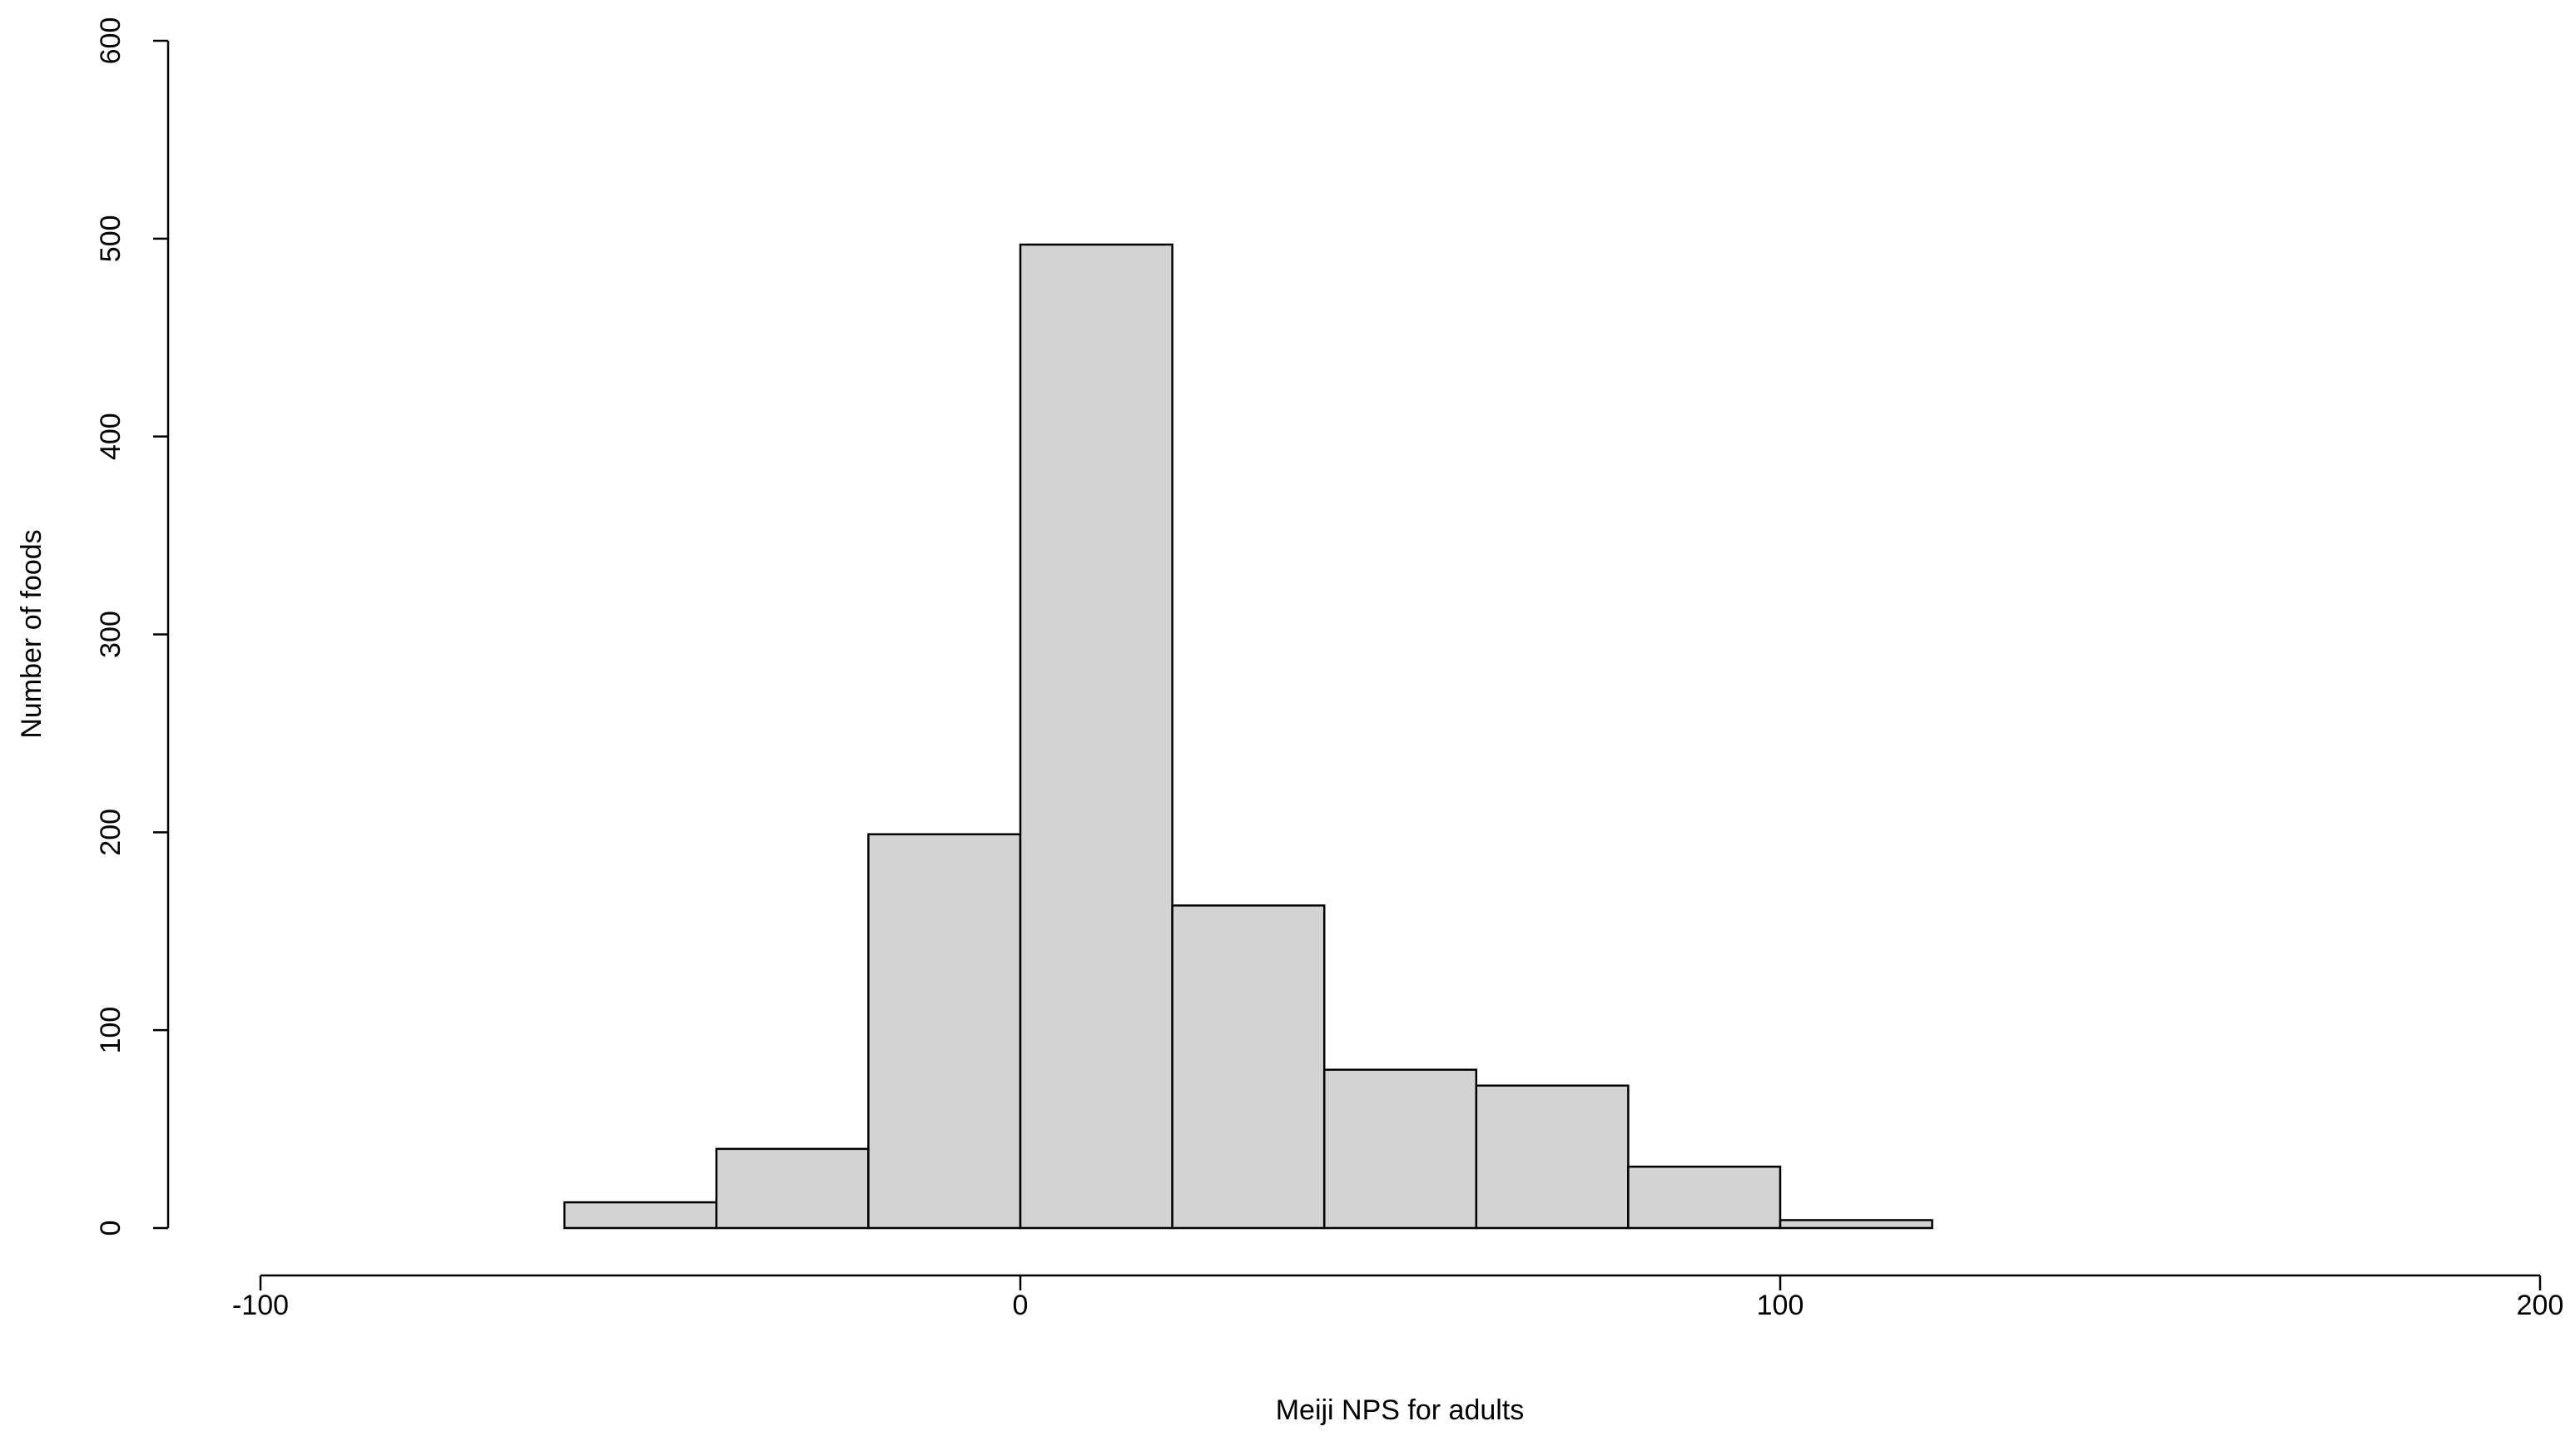  Describe the element at coordinates (1401, 1410) in the screenshot. I see `x-axis-label: Meiji NPS for adults` at that location.